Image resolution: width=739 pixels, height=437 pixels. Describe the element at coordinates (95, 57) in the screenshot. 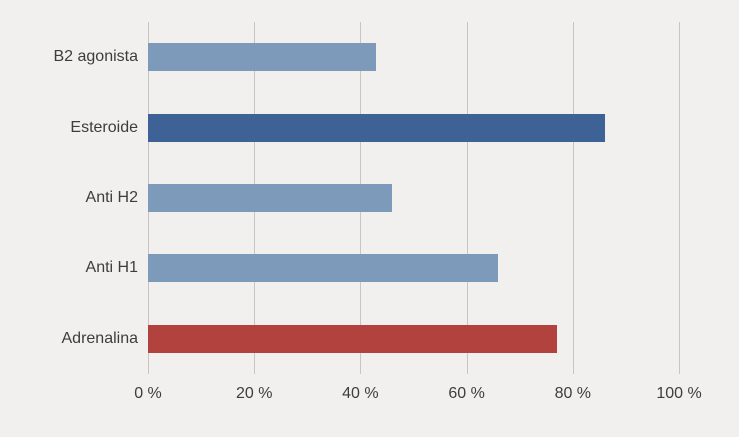

I see `y-axis-label: B2 agonista` at that location.